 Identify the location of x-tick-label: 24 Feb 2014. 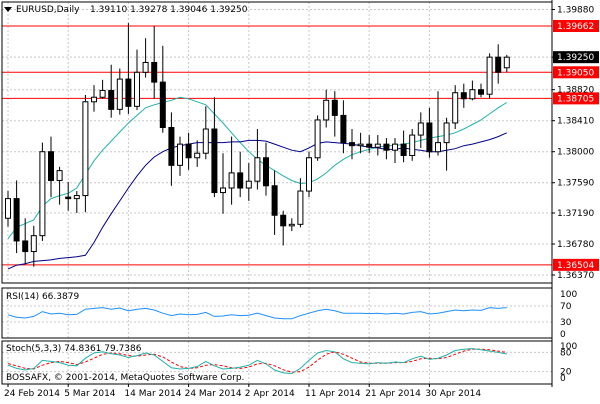
(32, 394).